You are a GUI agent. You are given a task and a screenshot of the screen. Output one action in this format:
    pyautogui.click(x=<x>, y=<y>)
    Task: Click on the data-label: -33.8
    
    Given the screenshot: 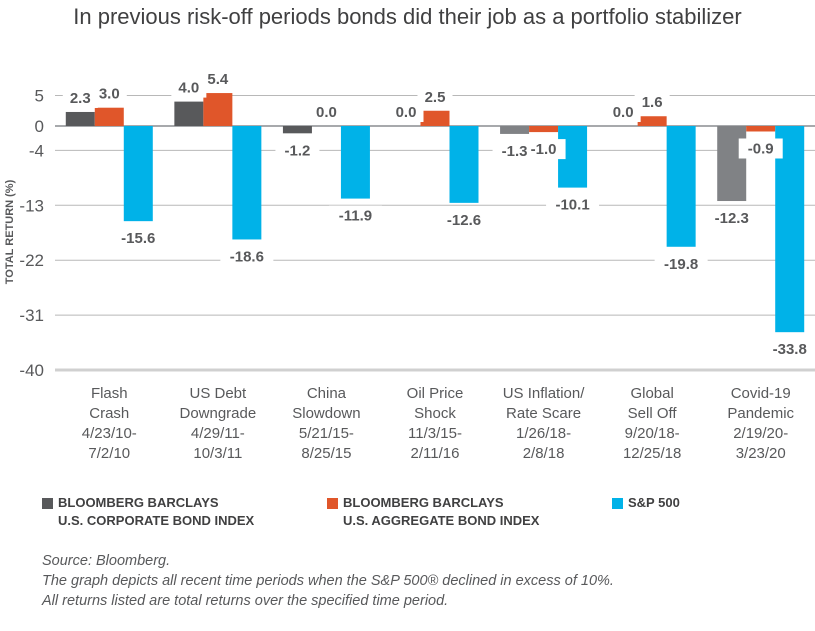 What is the action you would take?
    pyautogui.click(x=790, y=349)
    